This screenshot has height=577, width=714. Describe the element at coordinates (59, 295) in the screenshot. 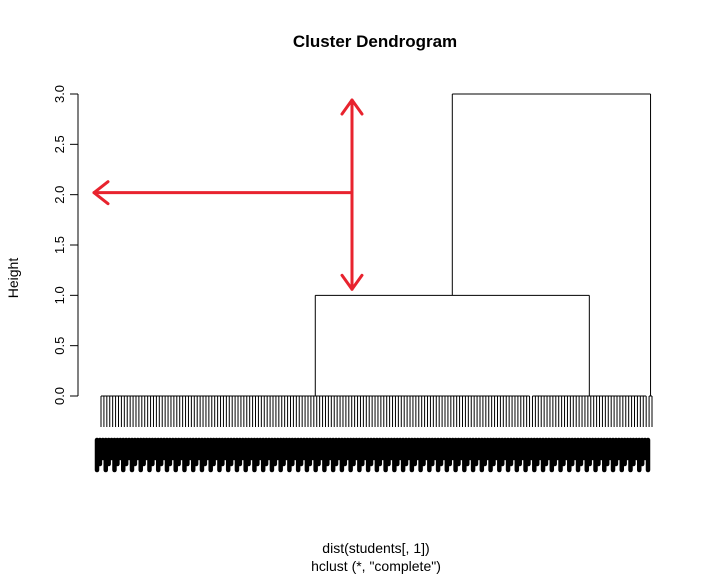

I see `y-tick-label: 1.0` at that location.